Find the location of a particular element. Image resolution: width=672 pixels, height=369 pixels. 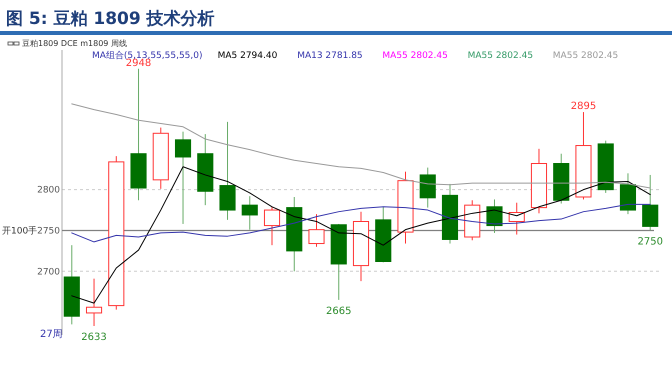

y-tick-label: 2750 is located at coordinates (48, 231).